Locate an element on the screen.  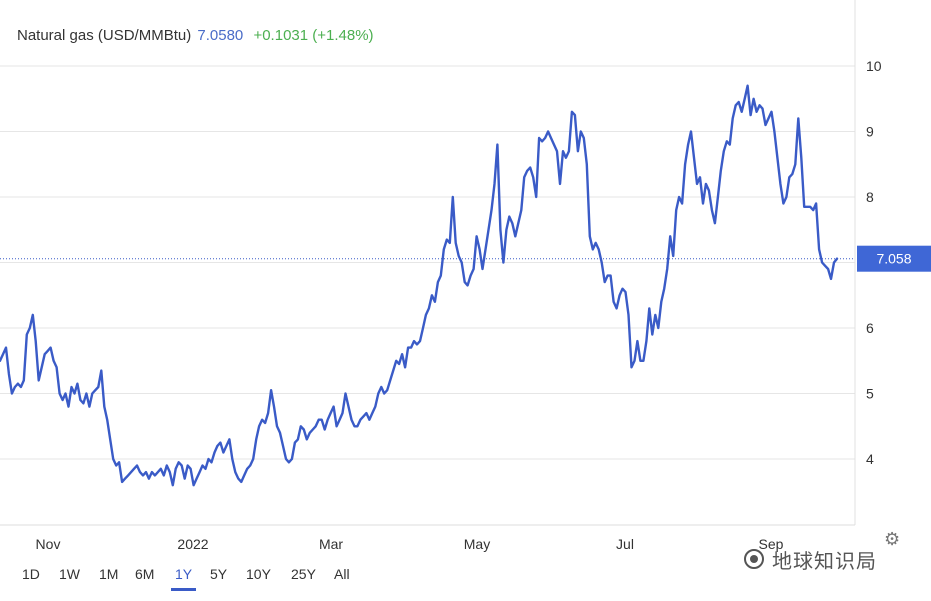
x-tick-label: May is located at coordinates (477, 544).